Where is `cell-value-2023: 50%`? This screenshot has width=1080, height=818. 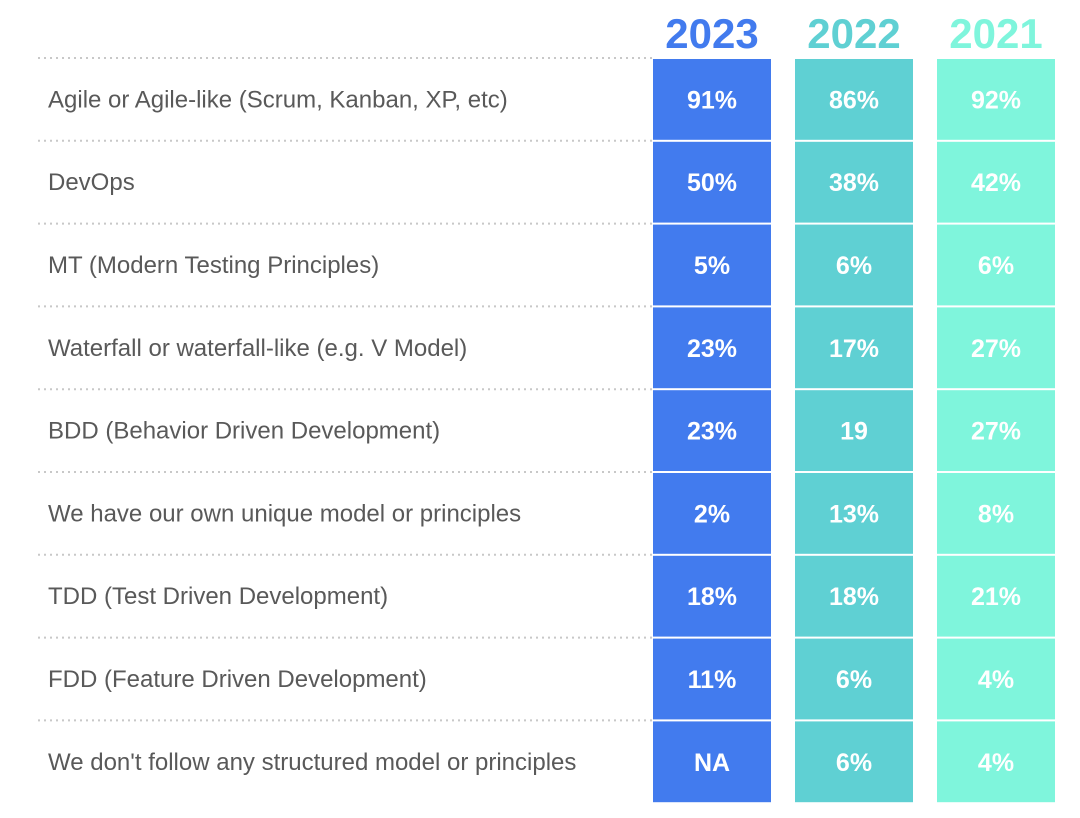
cell-value-2023: 50% is located at coordinates (712, 183).